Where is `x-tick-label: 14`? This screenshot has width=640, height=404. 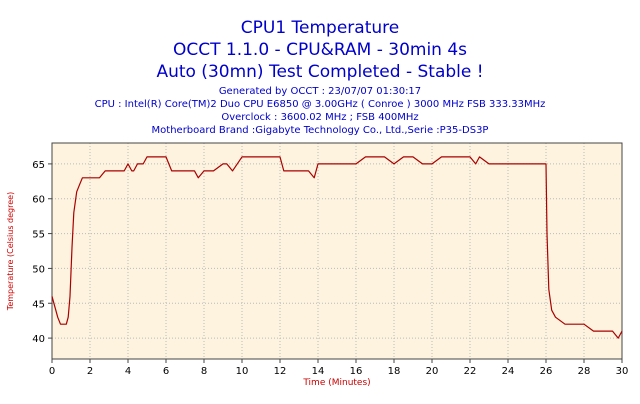 x-tick-label: 14 is located at coordinates (318, 371).